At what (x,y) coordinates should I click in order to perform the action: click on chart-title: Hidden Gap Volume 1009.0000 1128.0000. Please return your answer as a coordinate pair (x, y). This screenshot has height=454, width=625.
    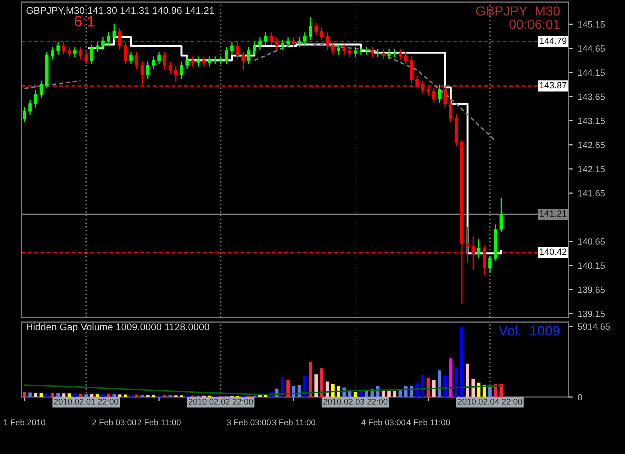
    Looking at the image, I should click on (118, 328).